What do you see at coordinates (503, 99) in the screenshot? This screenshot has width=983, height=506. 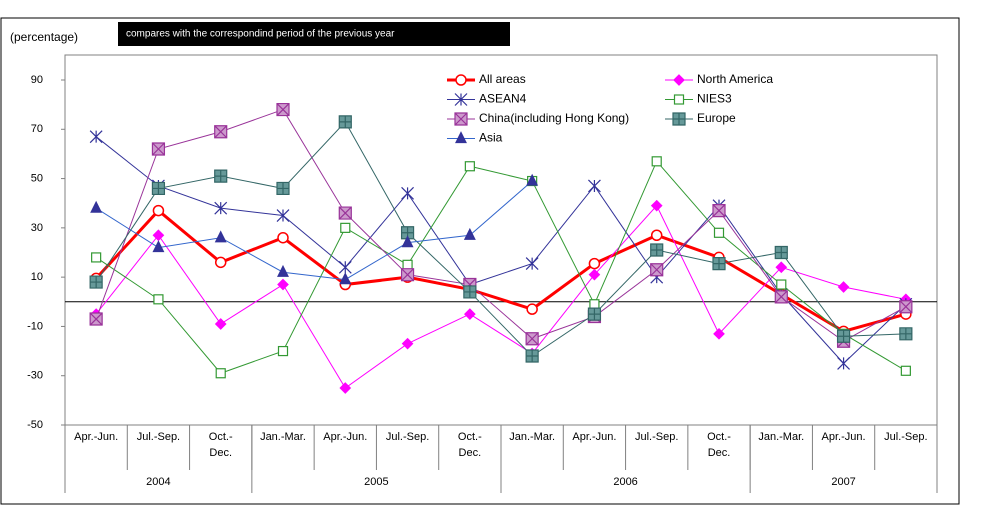 I see `legend-label: ASEAN4` at bounding box center [503, 99].